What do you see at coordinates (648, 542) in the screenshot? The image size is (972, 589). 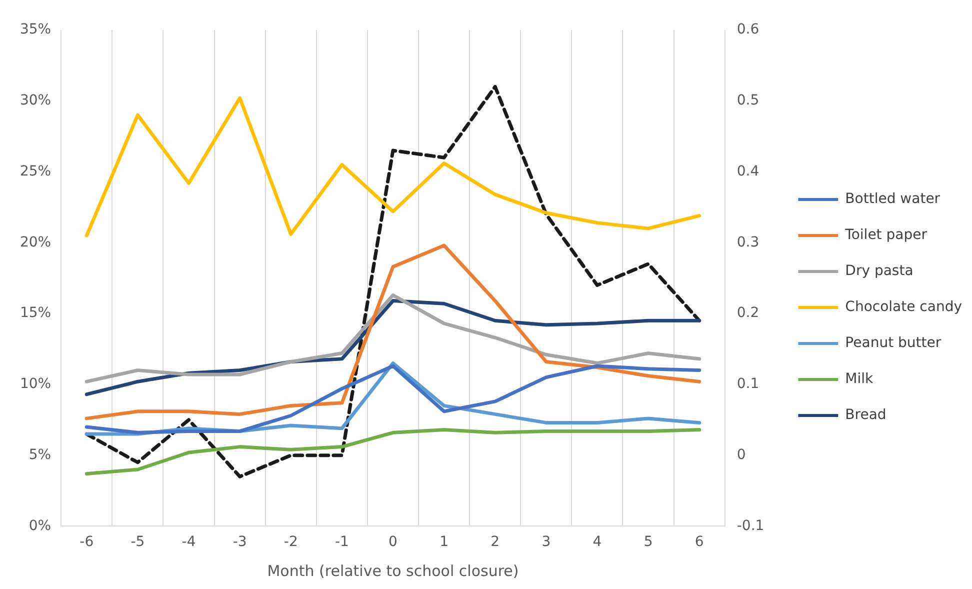 I see `x-tick-label: 5` at bounding box center [648, 542].